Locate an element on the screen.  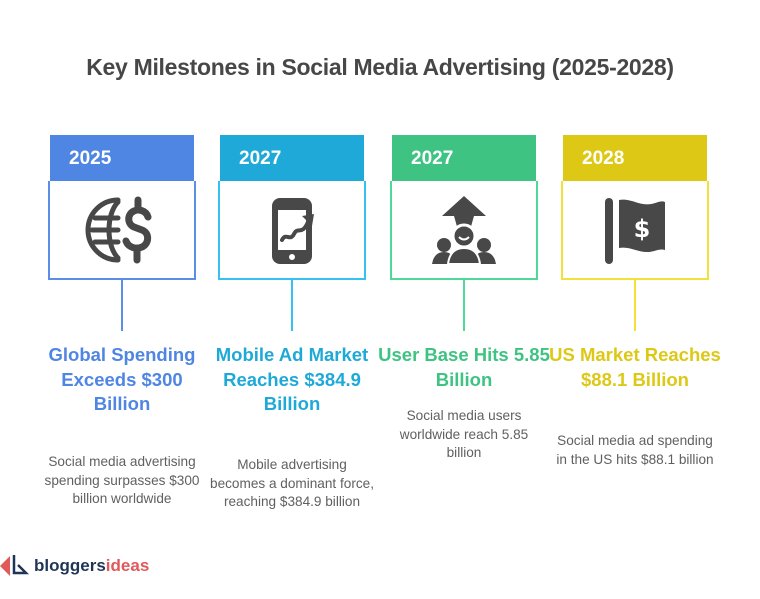
globe-dollar-icon is located at coordinates (118, 229).